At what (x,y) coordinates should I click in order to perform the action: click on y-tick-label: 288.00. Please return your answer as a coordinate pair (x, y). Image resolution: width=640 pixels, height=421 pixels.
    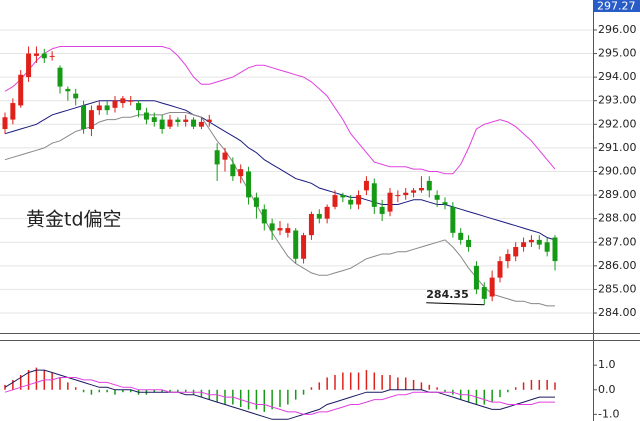
    Looking at the image, I should click on (617, 218).